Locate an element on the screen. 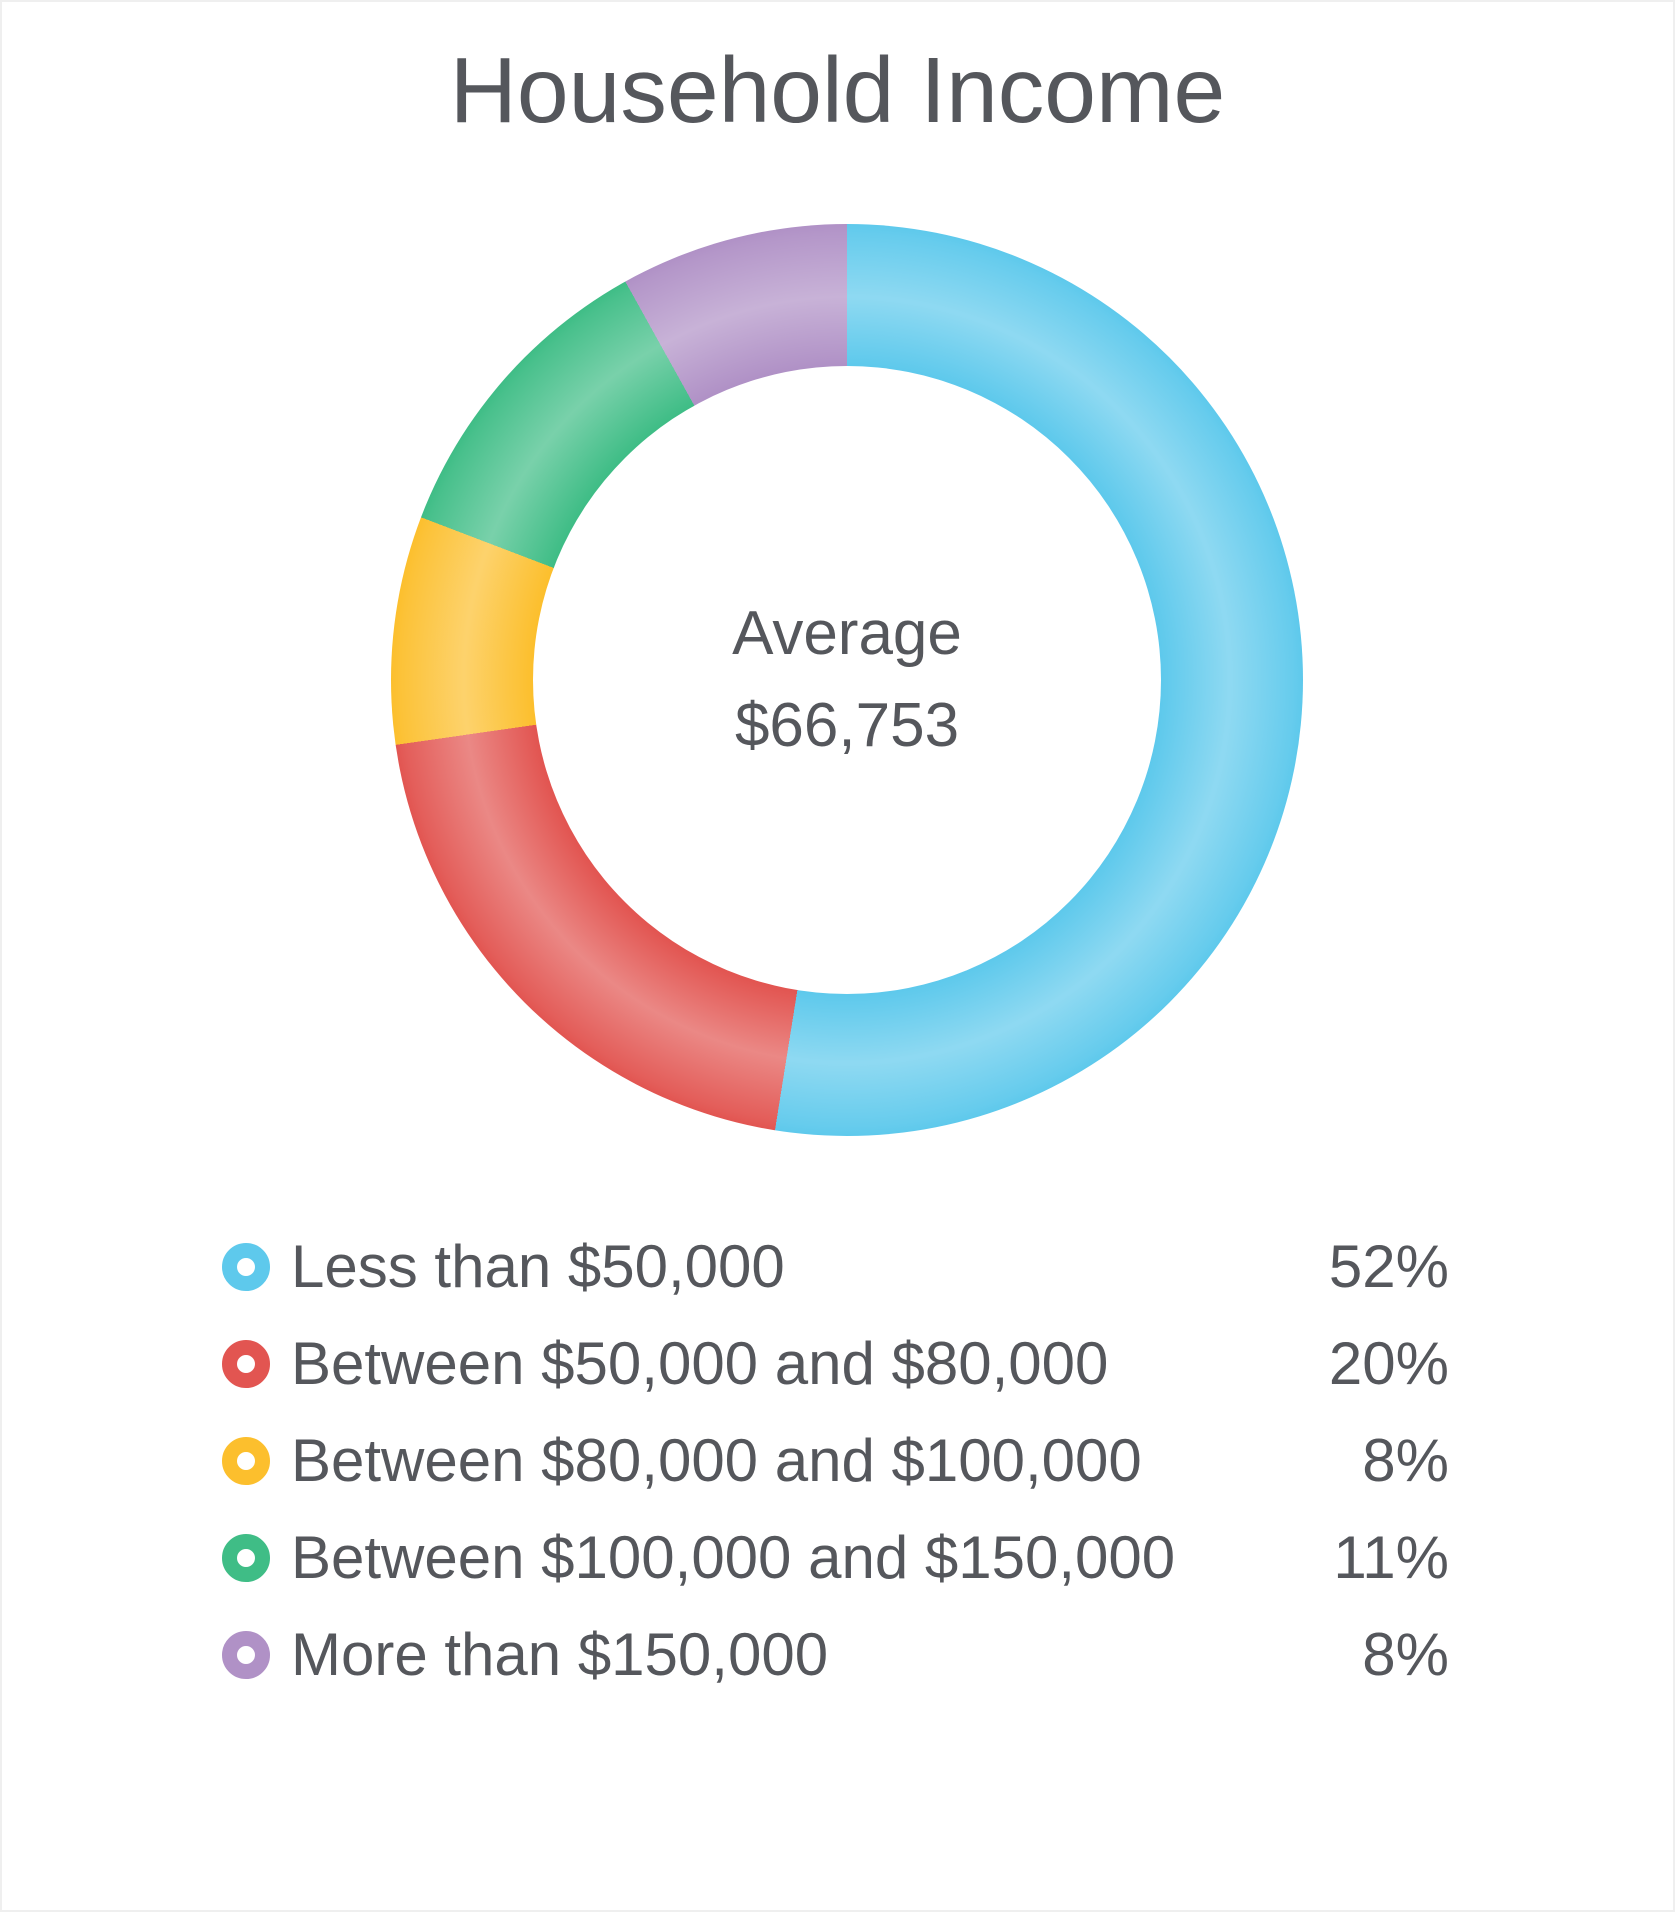  donut-hole: Average $66,753 is located at coordinates (847, 680).